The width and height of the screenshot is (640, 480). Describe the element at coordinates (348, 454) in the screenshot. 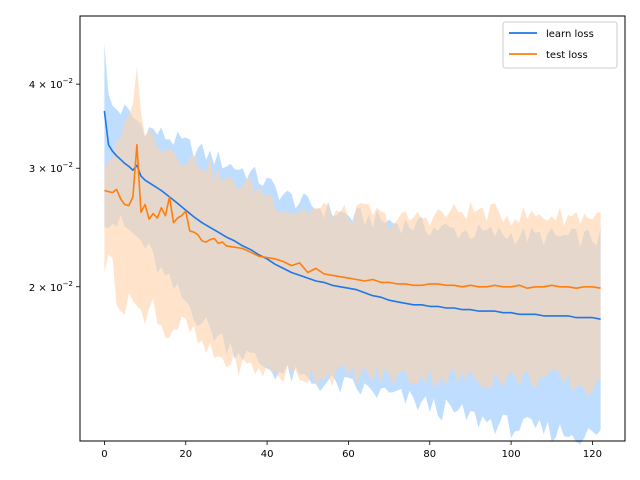

I see `x-tick-label: 60` at that location.